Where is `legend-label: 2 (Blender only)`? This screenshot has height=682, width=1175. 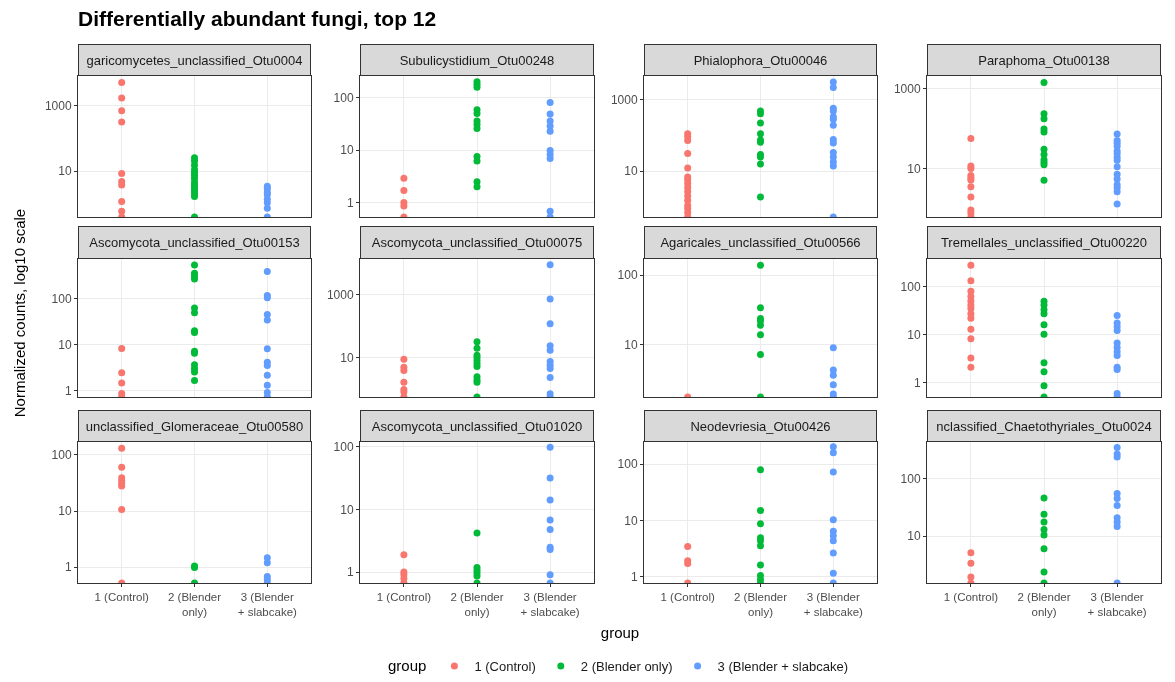 legend-label: 2 (Blender only) is located at coordinates (626, 667).